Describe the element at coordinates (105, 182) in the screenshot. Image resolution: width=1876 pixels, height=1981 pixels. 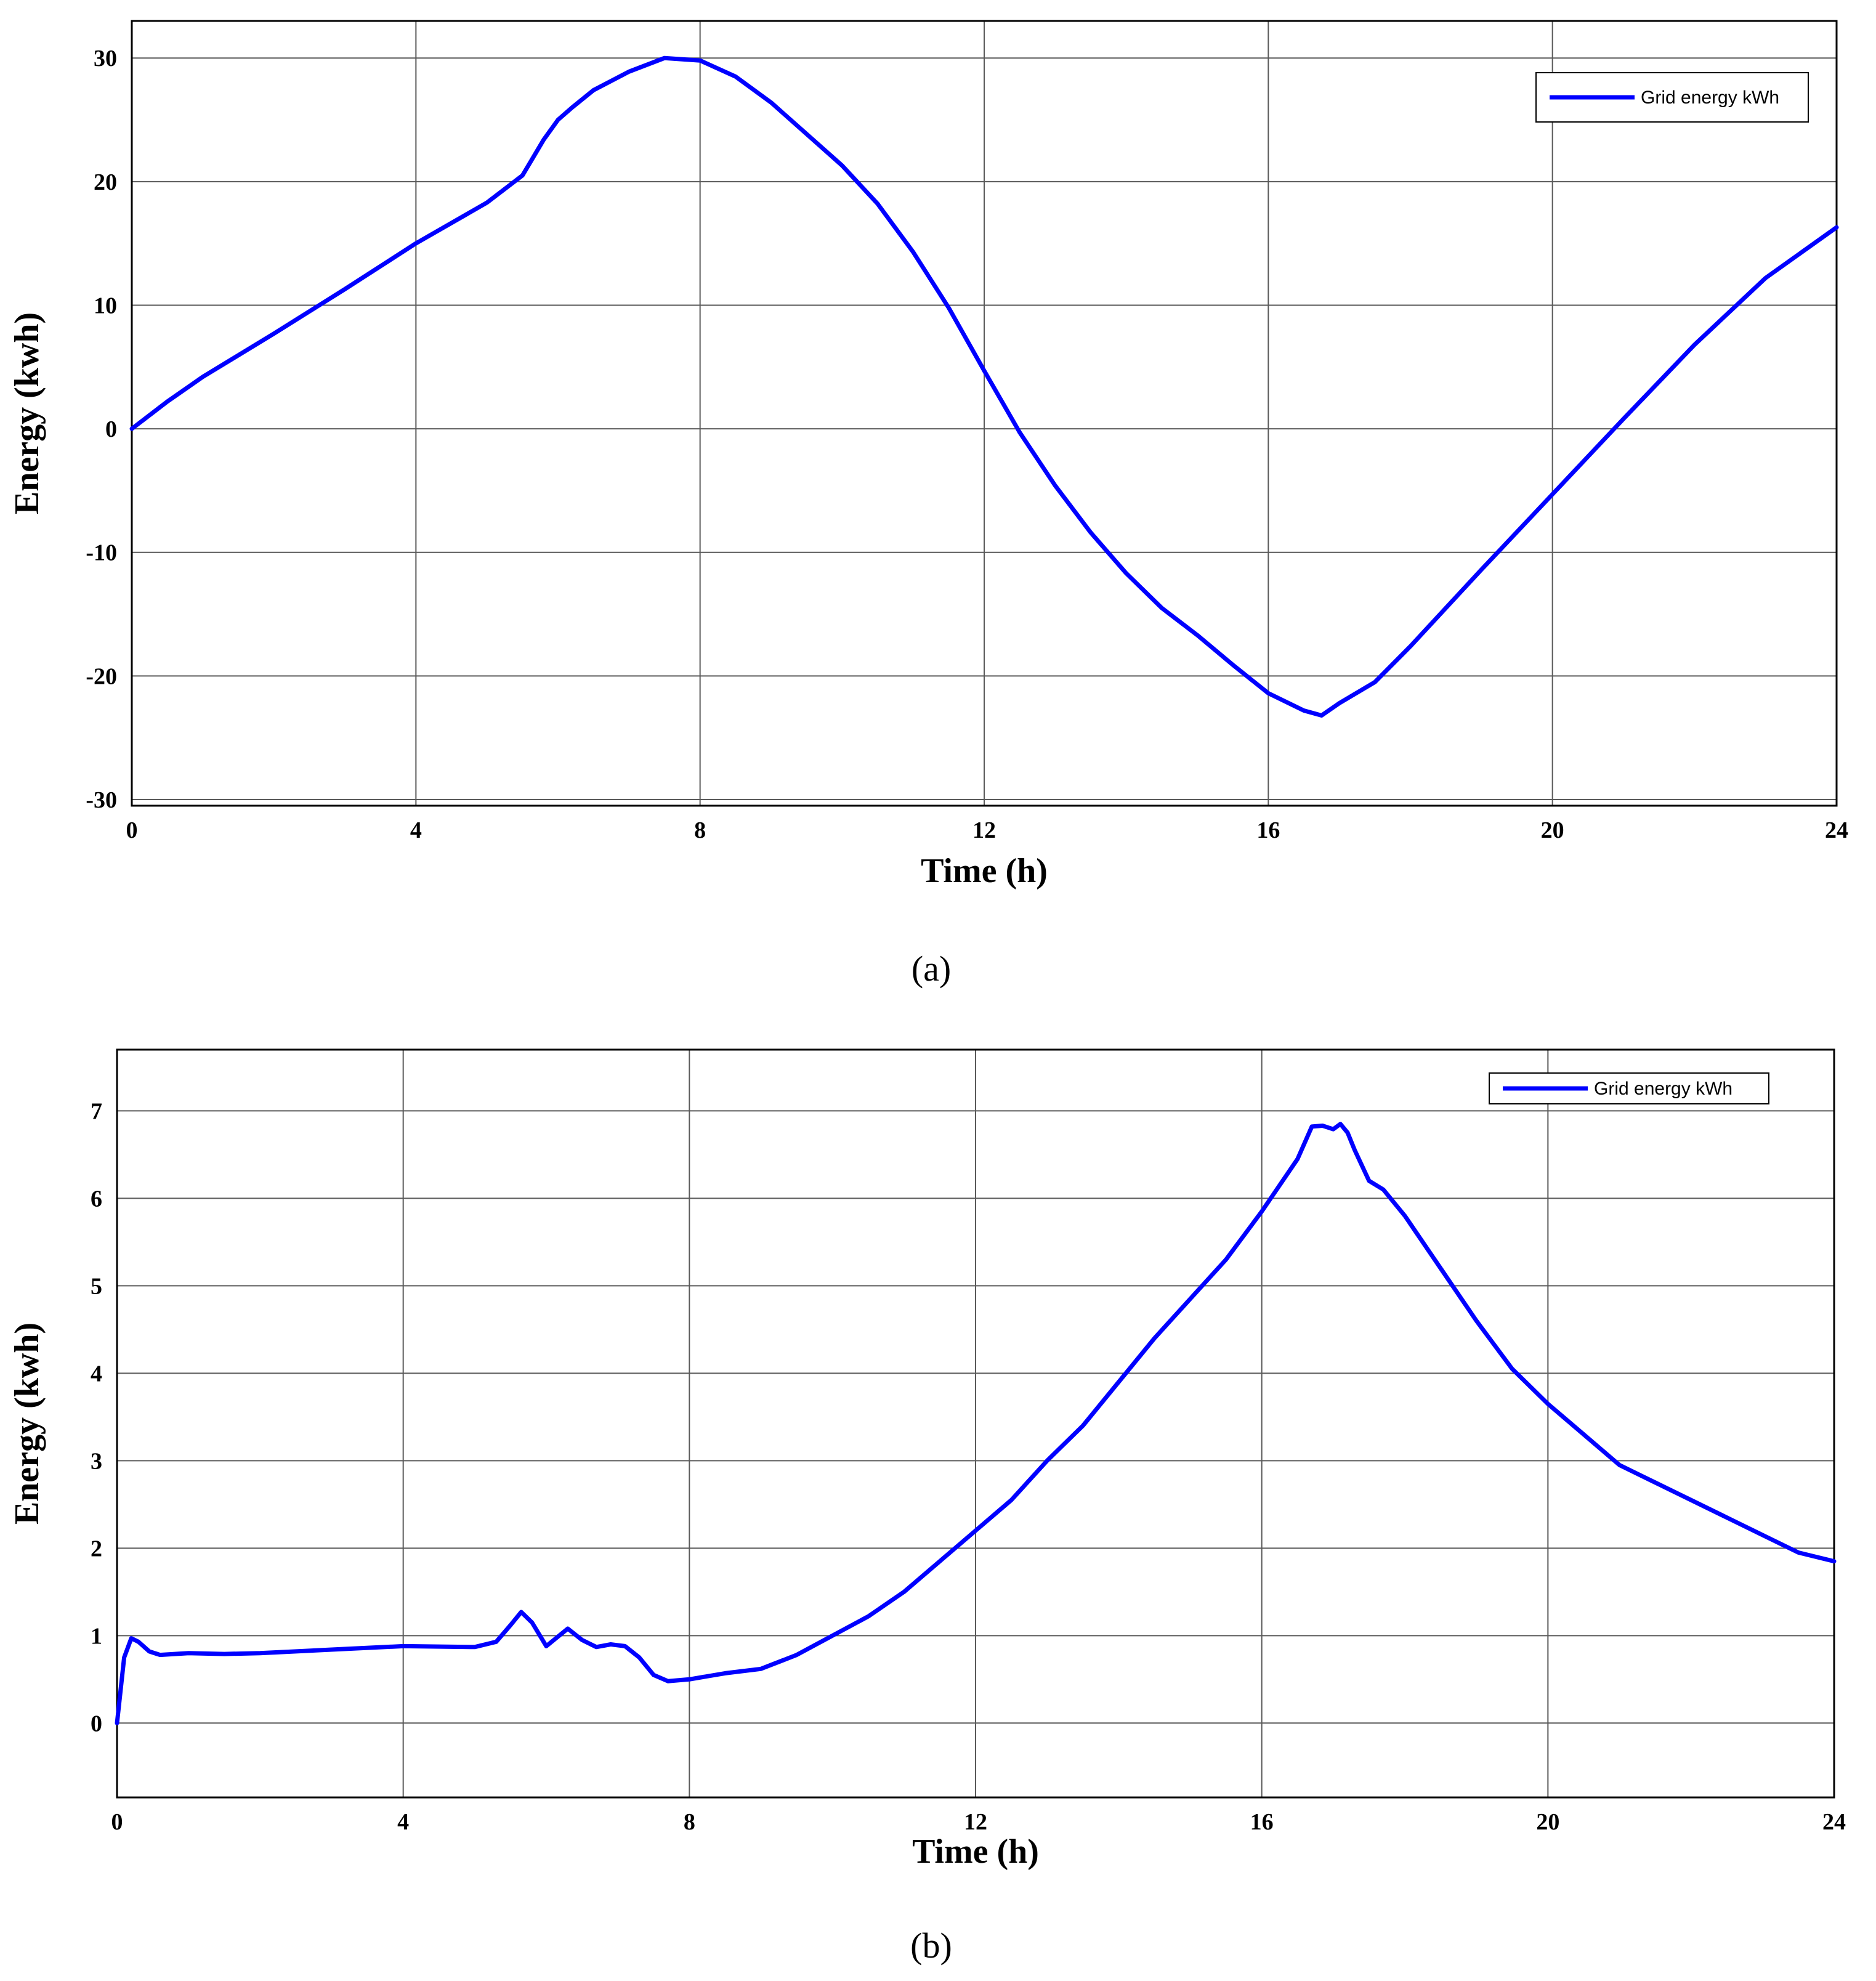
I see `y-tick-label: 20` at that location.